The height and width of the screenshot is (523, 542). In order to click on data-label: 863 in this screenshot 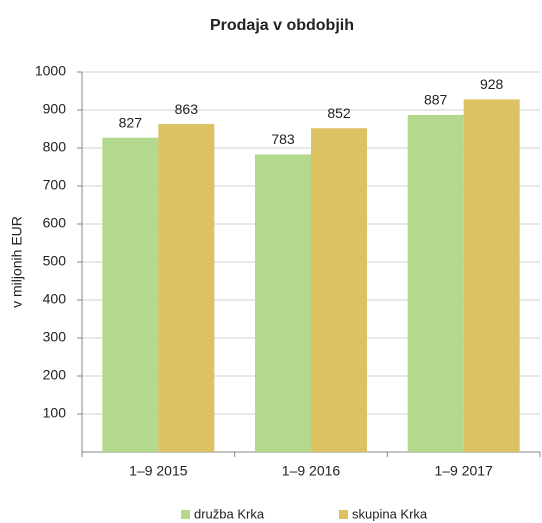, I will do `click(187, 109)`.